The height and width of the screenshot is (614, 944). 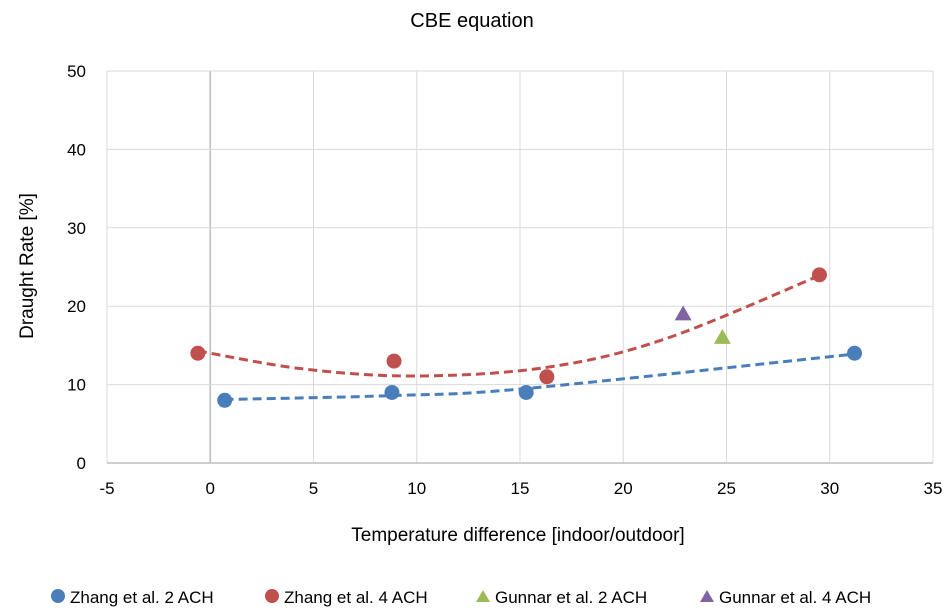 What do you see at coordinates (829, 488) in the screenshot?
I see `x-tick-label: 30` at bounding box center [829, 488].